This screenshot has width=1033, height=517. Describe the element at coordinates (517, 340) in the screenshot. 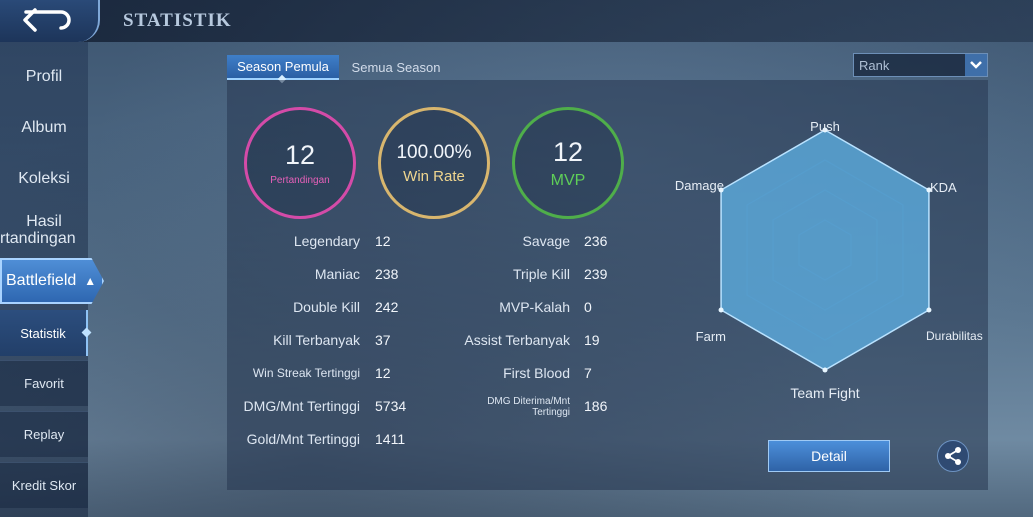

I see `stat-label-assist-terbanyak: Assist Terbanyak` at that location.